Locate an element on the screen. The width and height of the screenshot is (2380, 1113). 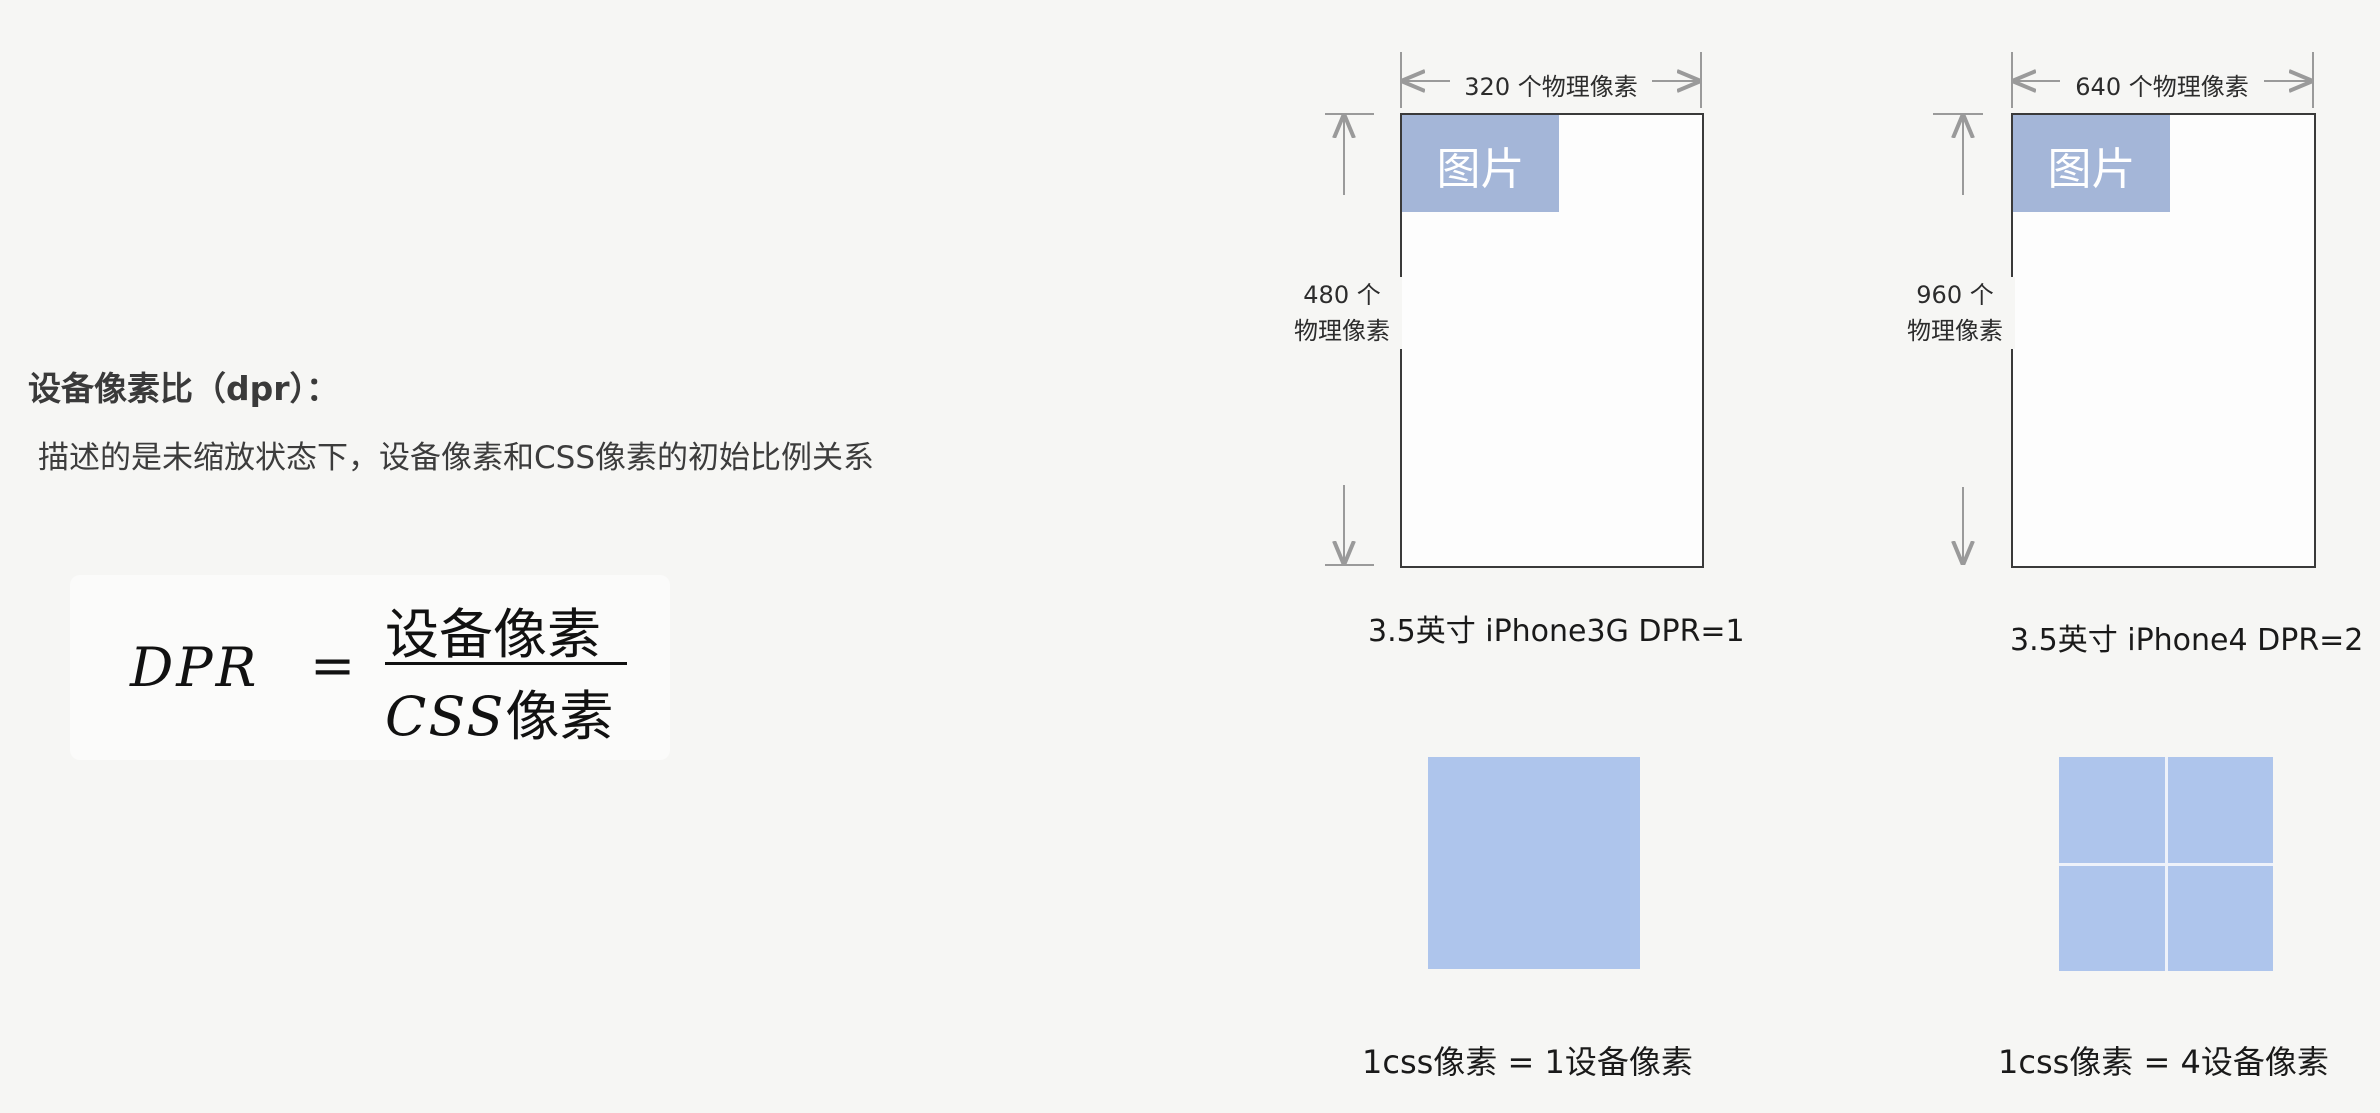
width-label: 640 个物理像素 is located at coordinates (2162, 84).